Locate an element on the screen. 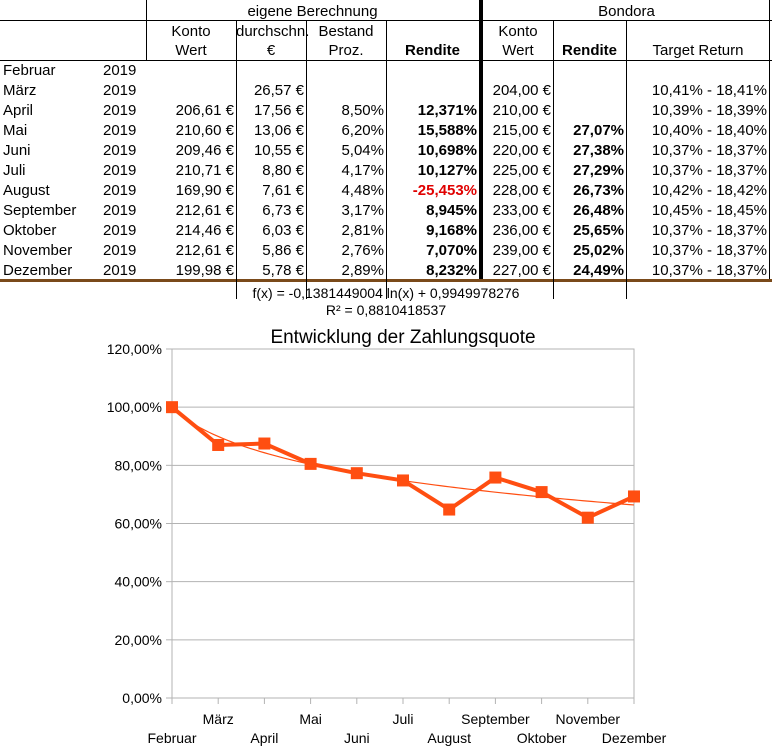 The image size is (772, 753). group-header-bondora: Bondora is located at coordinates (626, 11).